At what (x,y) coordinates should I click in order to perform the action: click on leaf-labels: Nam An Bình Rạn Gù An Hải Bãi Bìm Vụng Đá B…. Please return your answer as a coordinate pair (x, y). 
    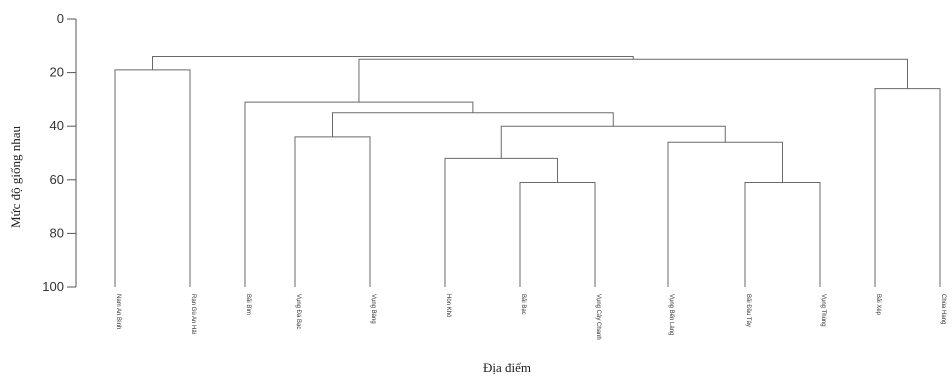
    Looking at the image, I should click on (530, 317).